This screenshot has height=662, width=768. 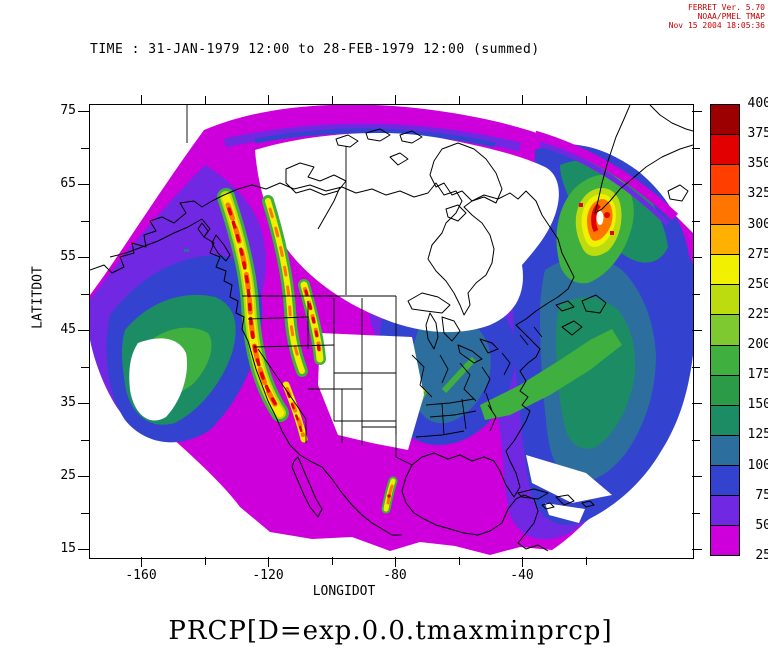 I want to click on stamp-line-1: FERRET Ver. 5.70, so click(x=726, y=7).